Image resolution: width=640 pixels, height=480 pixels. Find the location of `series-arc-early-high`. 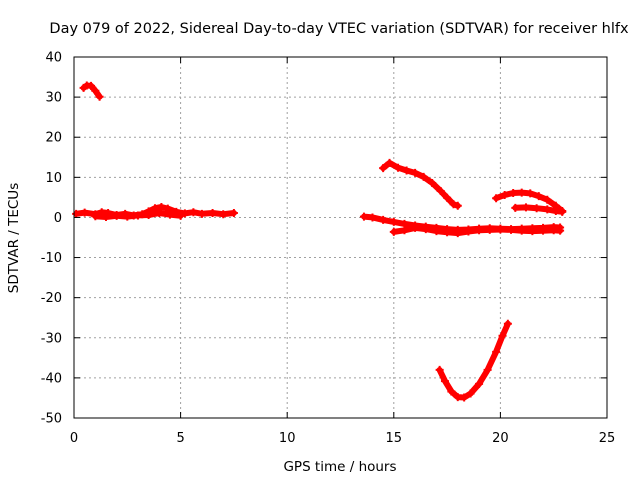

series-arc-early-high is located at coordinates (91, 91).